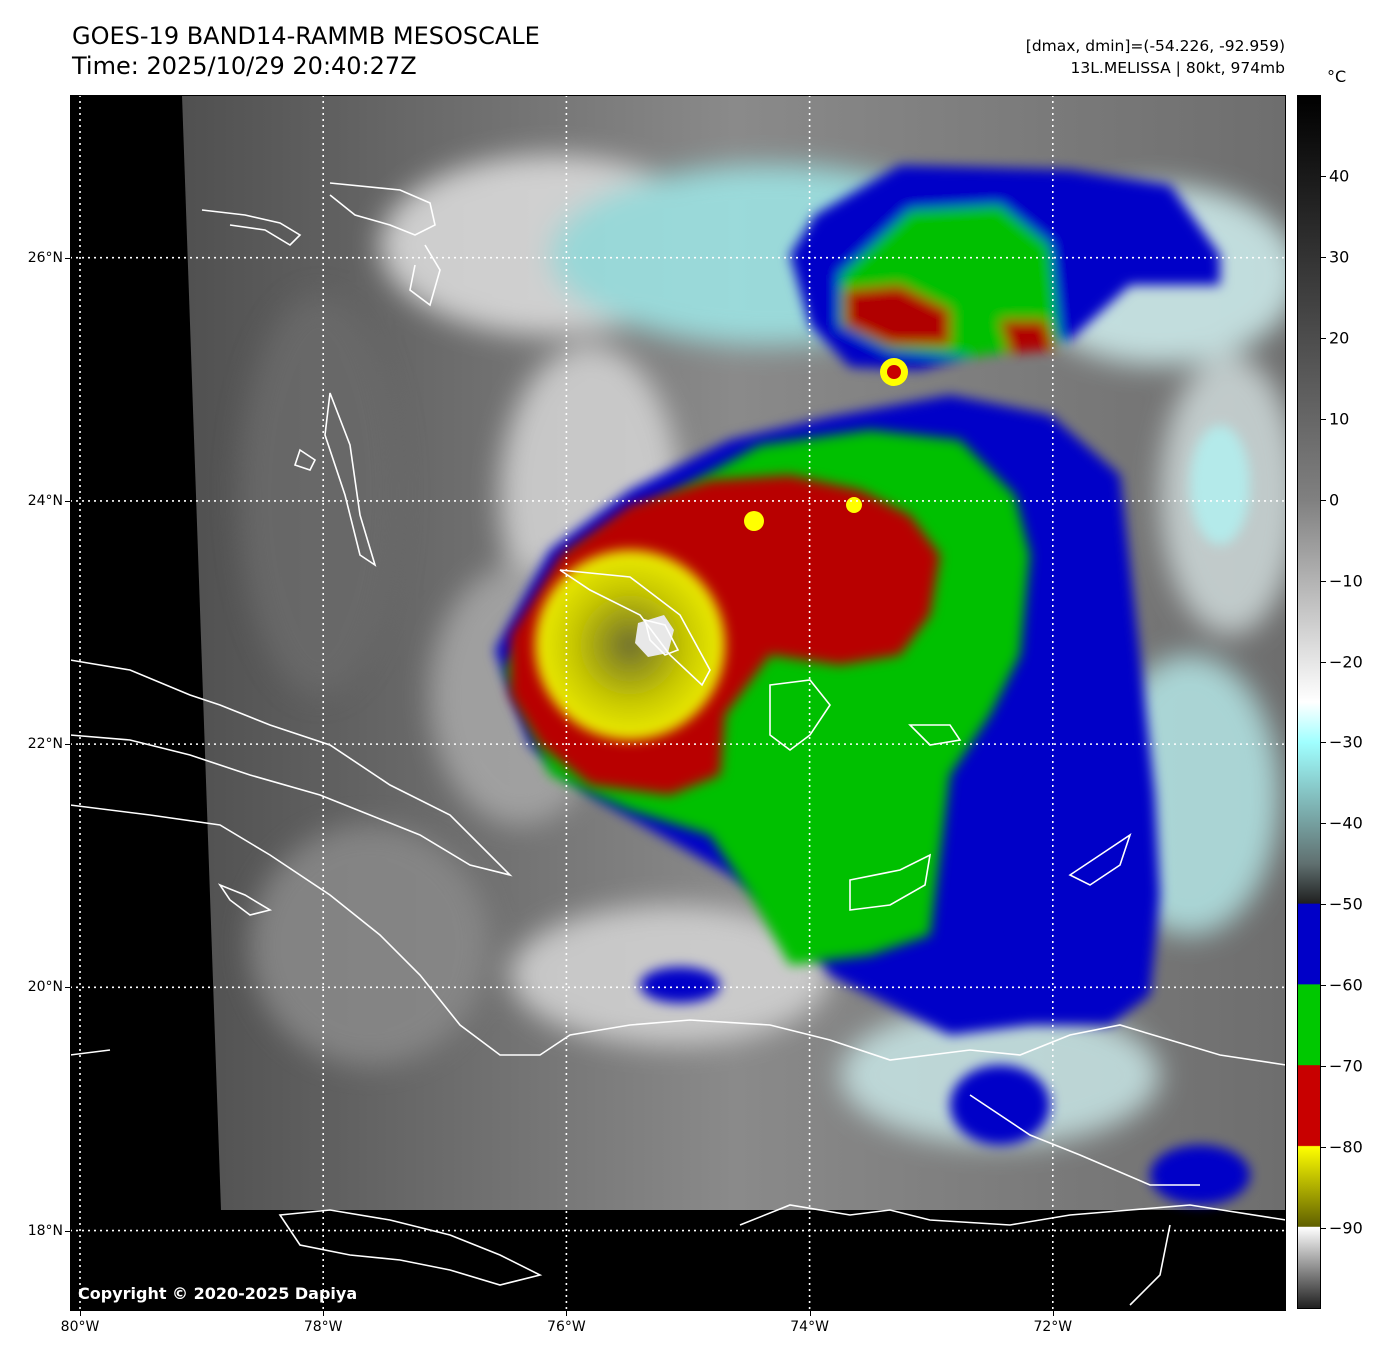  What do you see at coordinates (45, 1230) in the screenshot?
I see `lat-tick-label: 18°N` at bounding box center [45, 1230].